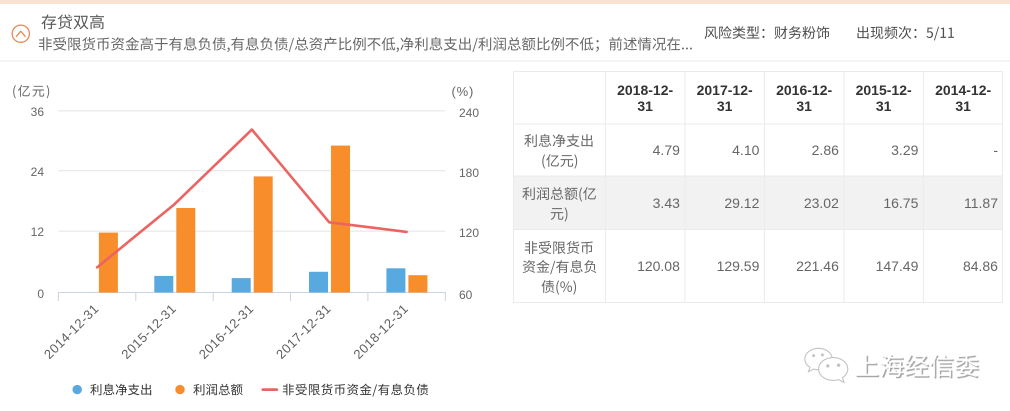 Image resolution: width=1010 pixels, height=411 pixels. I want to click on svg-text: 2017-12-31, so click(303, 331).